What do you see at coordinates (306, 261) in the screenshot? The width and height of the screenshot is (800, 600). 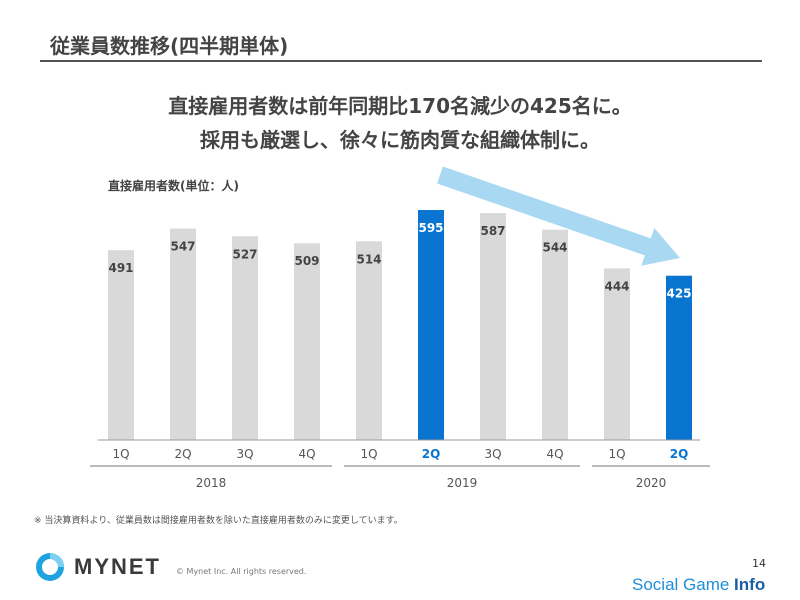 I see `bar-value-label: 509` at bounding box center [306, 261].